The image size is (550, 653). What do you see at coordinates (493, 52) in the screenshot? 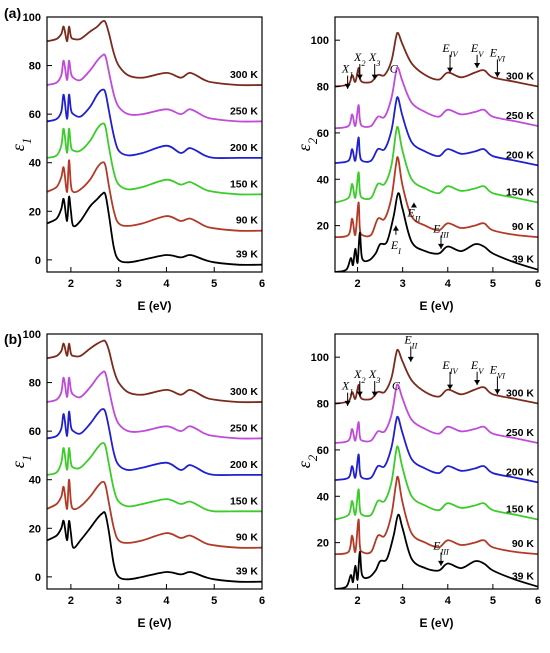
I see `annotation-evi-main: E` at bounding box center [493, 52].